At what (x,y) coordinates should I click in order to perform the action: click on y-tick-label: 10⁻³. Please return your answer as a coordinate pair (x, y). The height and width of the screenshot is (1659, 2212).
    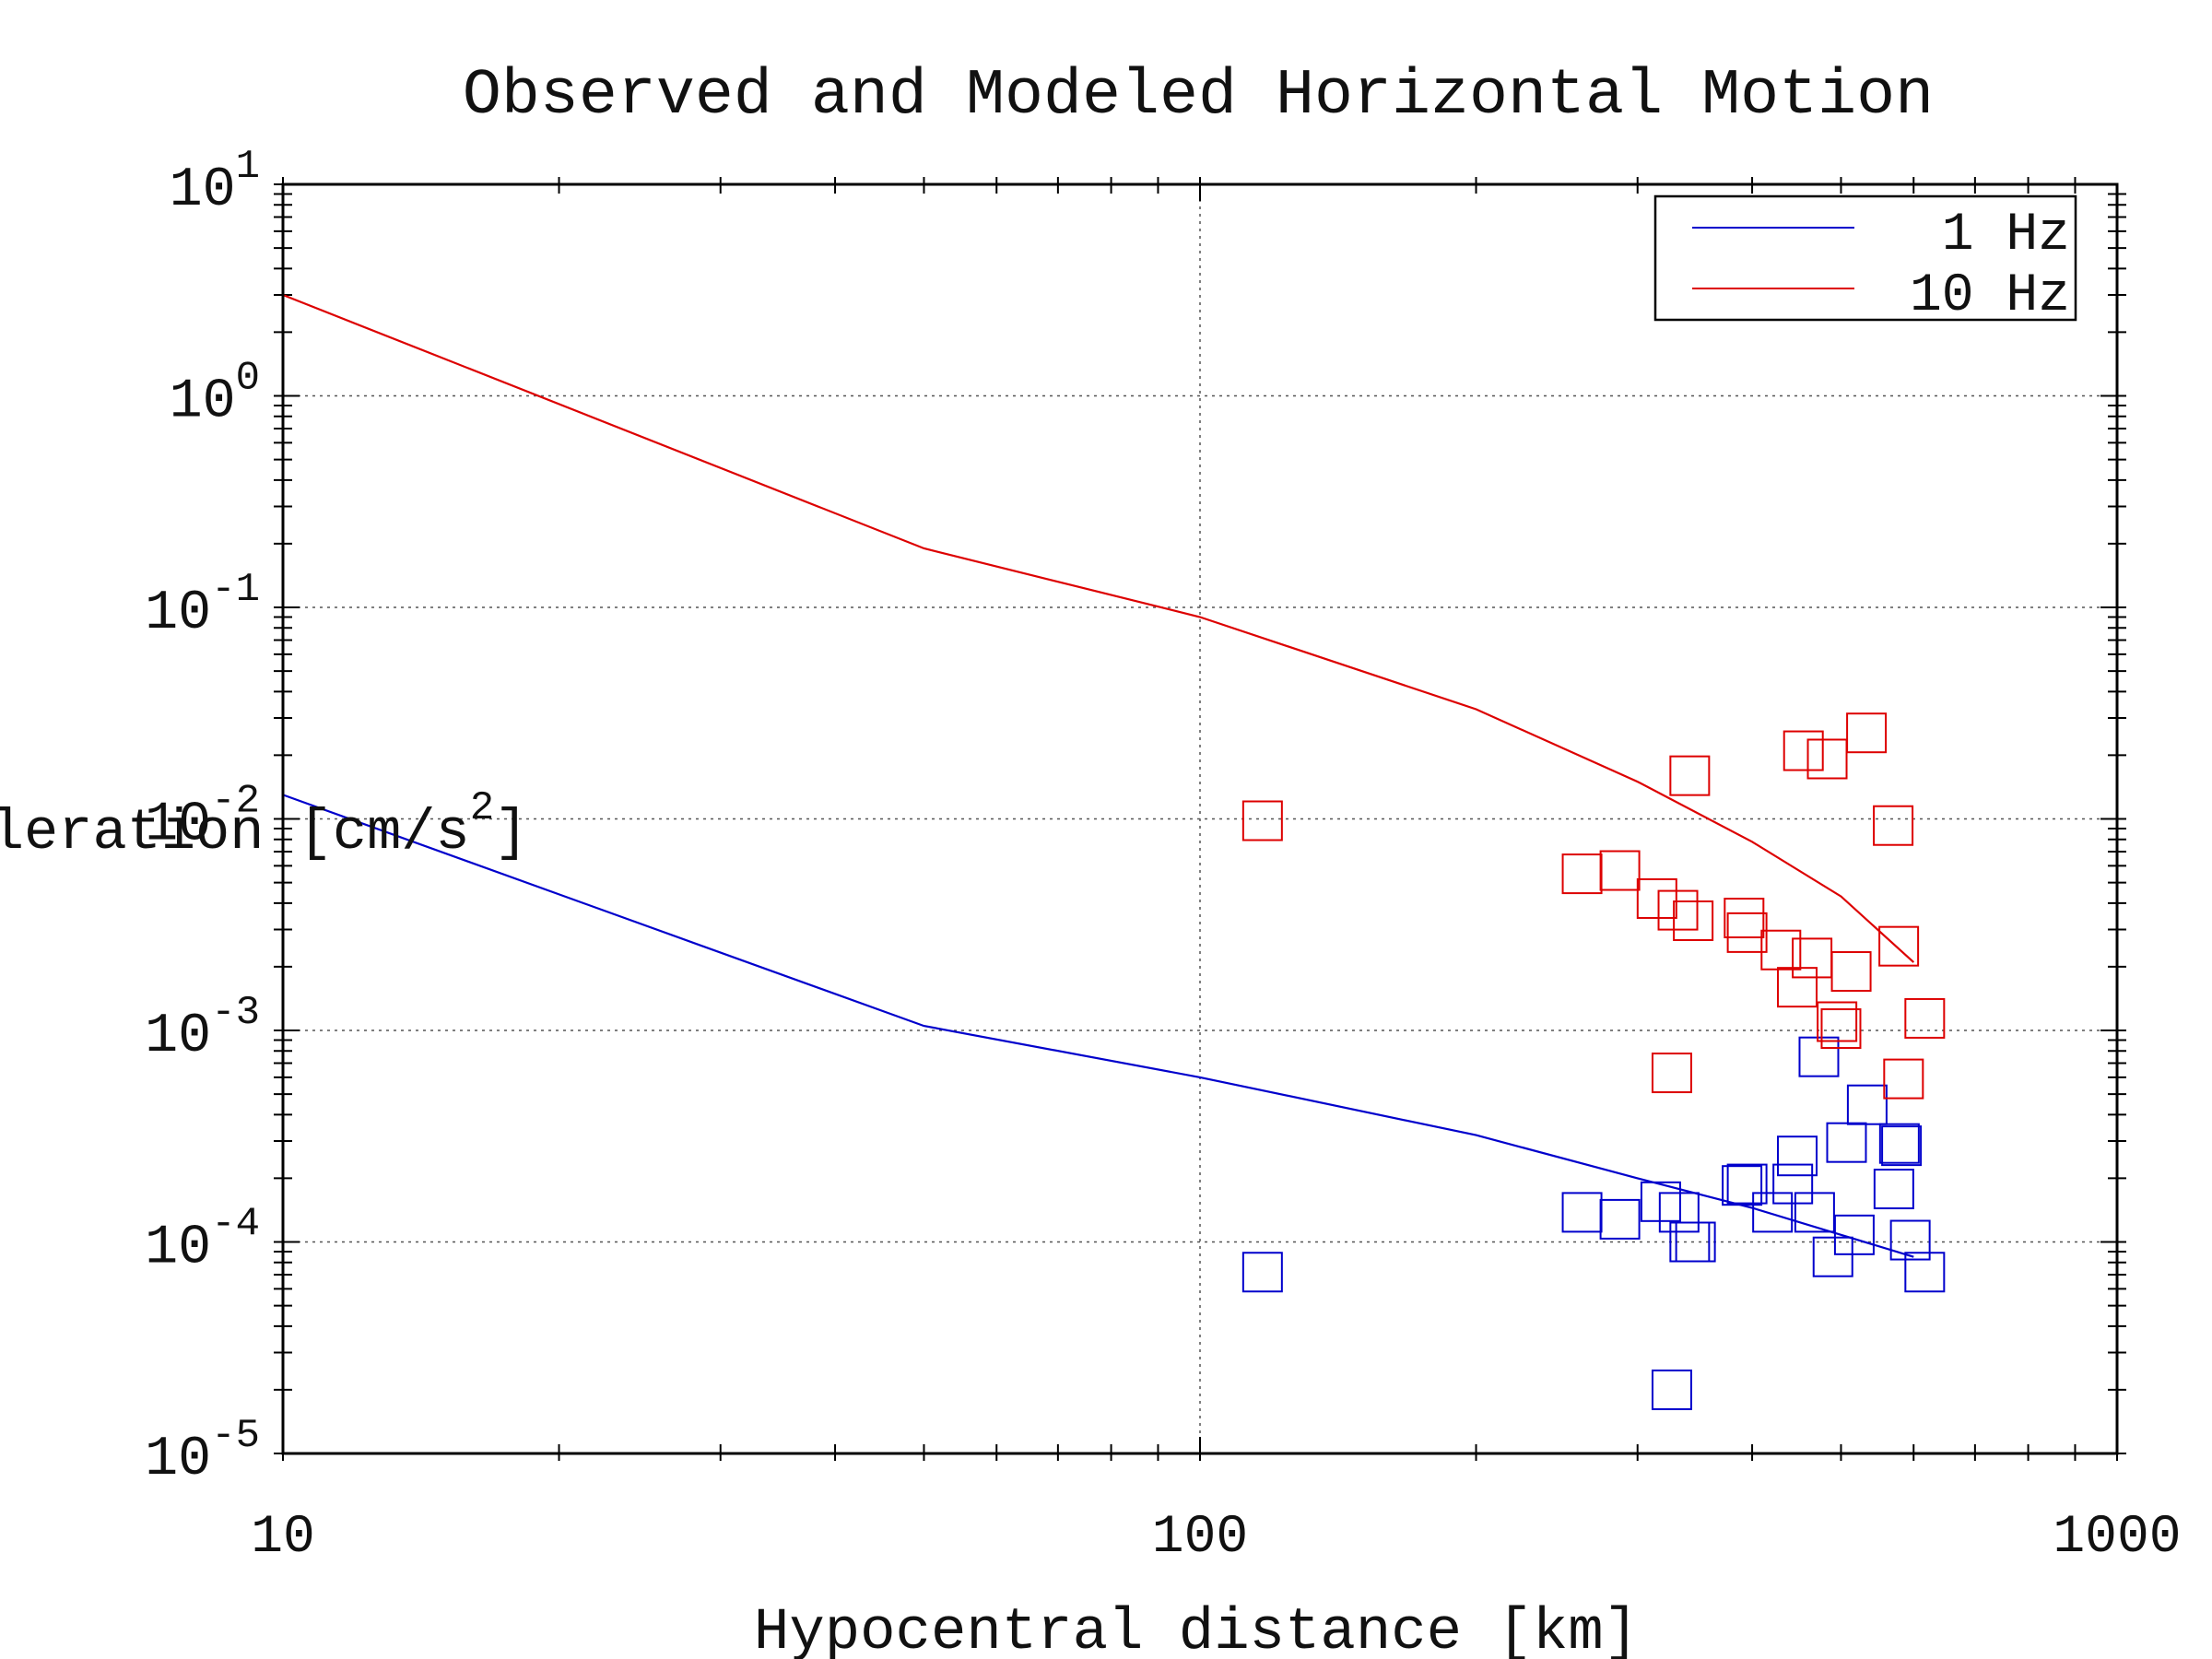
    Looking at the image, I should click on (202, 1029).